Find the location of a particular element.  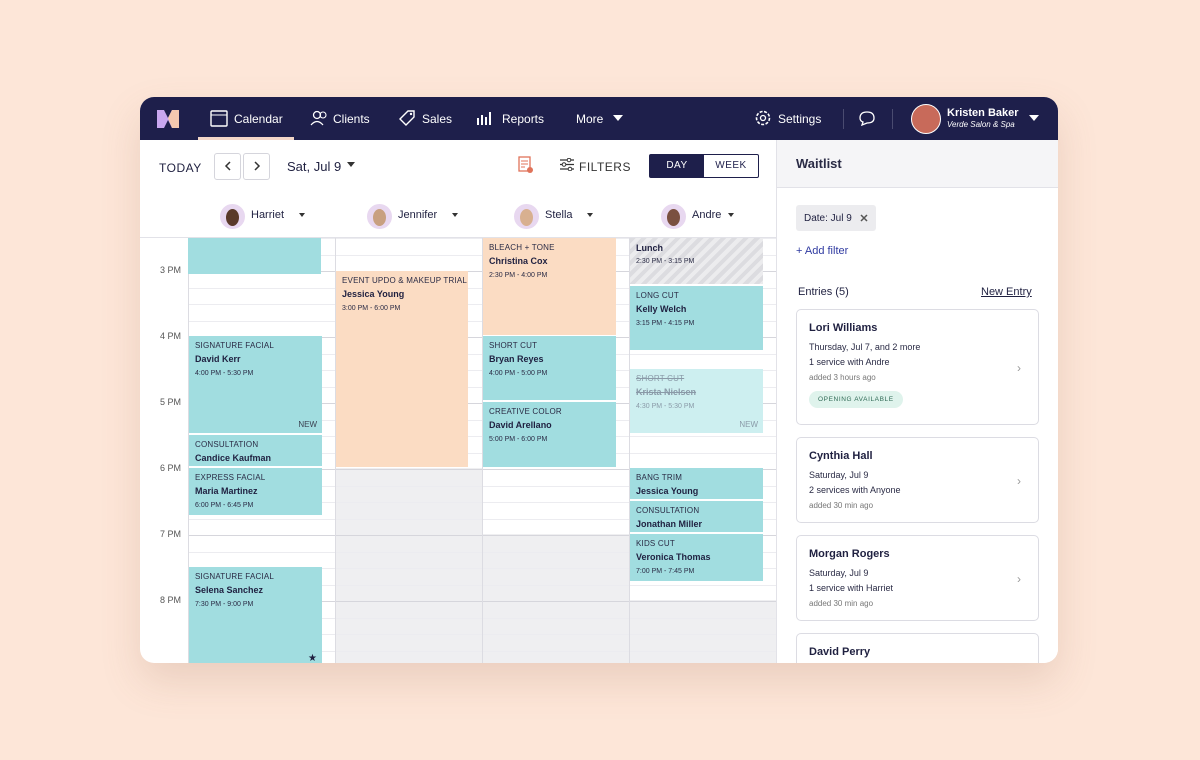

clients-icon is located at coordinates (318, 118).